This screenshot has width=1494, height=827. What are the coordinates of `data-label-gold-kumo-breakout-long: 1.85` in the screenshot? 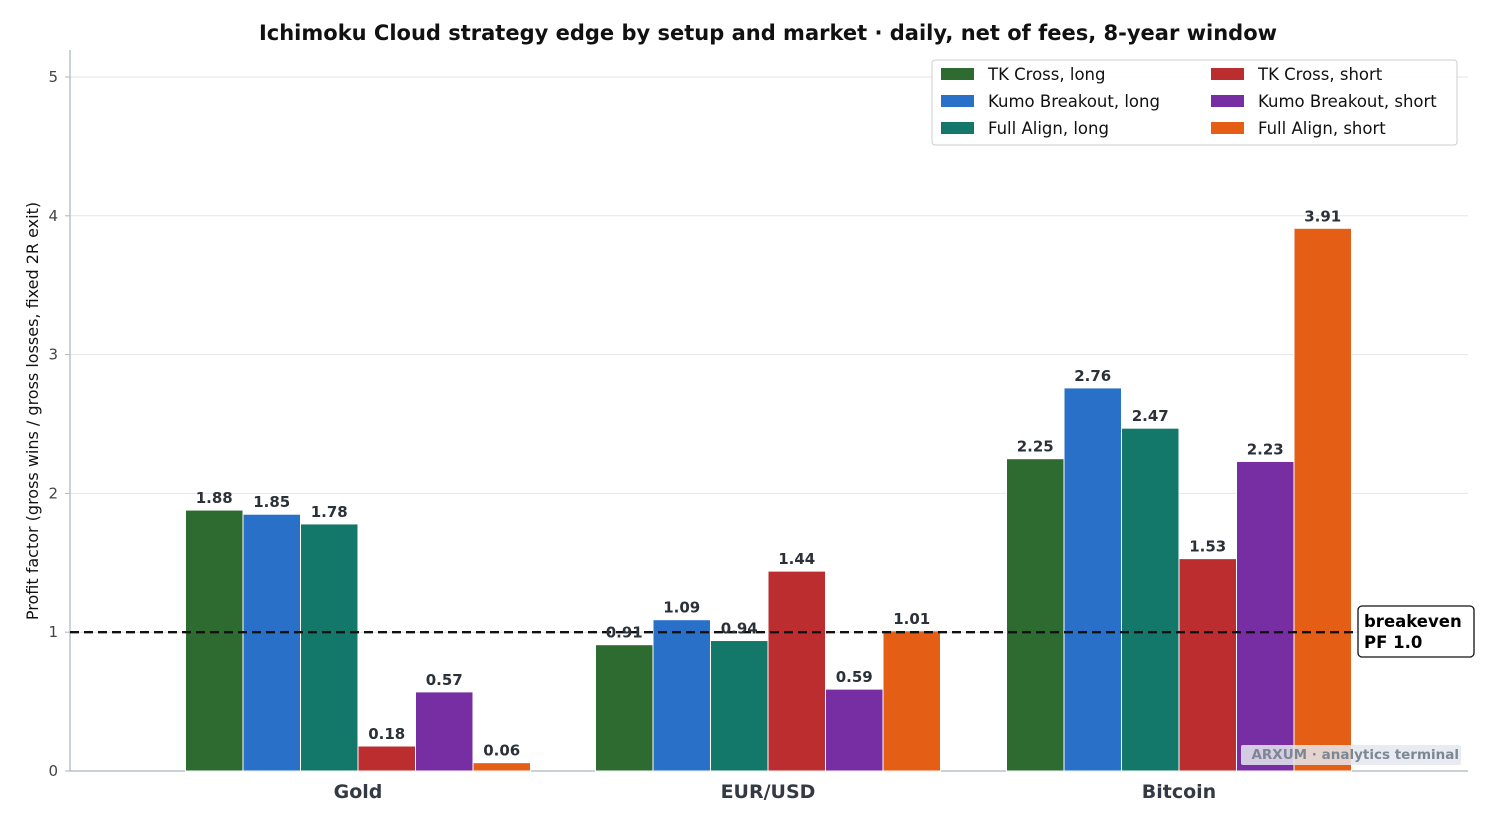 It's located at (271, 502).